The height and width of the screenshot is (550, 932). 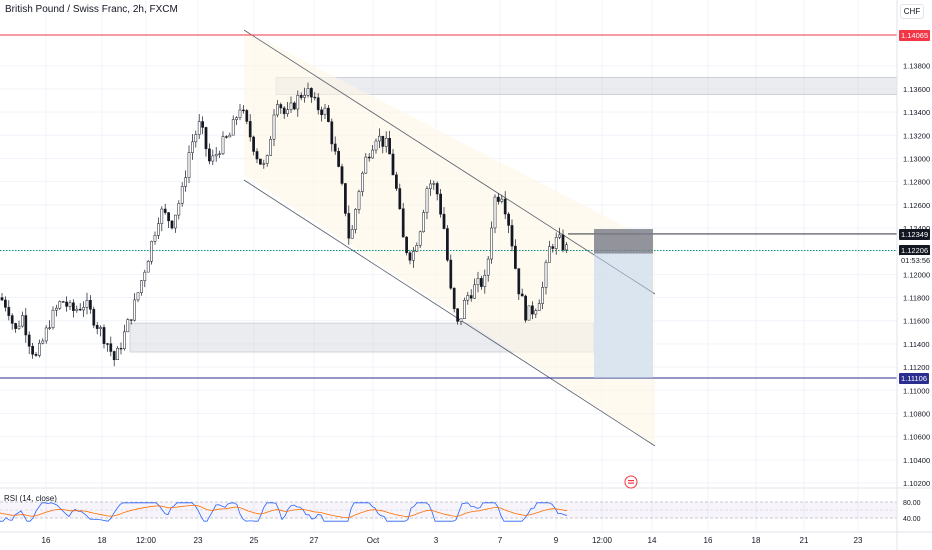 I want to click on entry-price-tag: 1.12349, so click(x=915, y=234).